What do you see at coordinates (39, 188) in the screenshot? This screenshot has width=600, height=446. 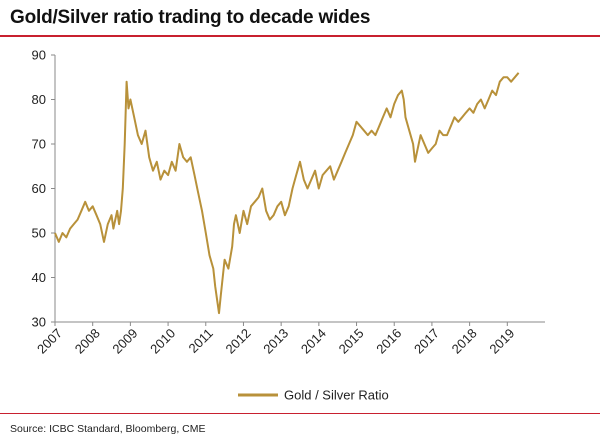 I see `y-tick-label: 60` at bounding box center [39, 188].